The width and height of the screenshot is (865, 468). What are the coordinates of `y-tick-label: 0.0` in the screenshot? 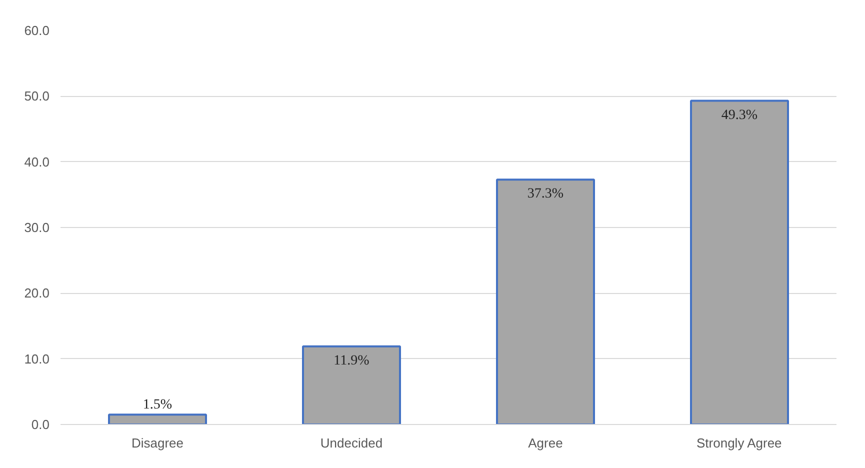 It's located at (40, 424).